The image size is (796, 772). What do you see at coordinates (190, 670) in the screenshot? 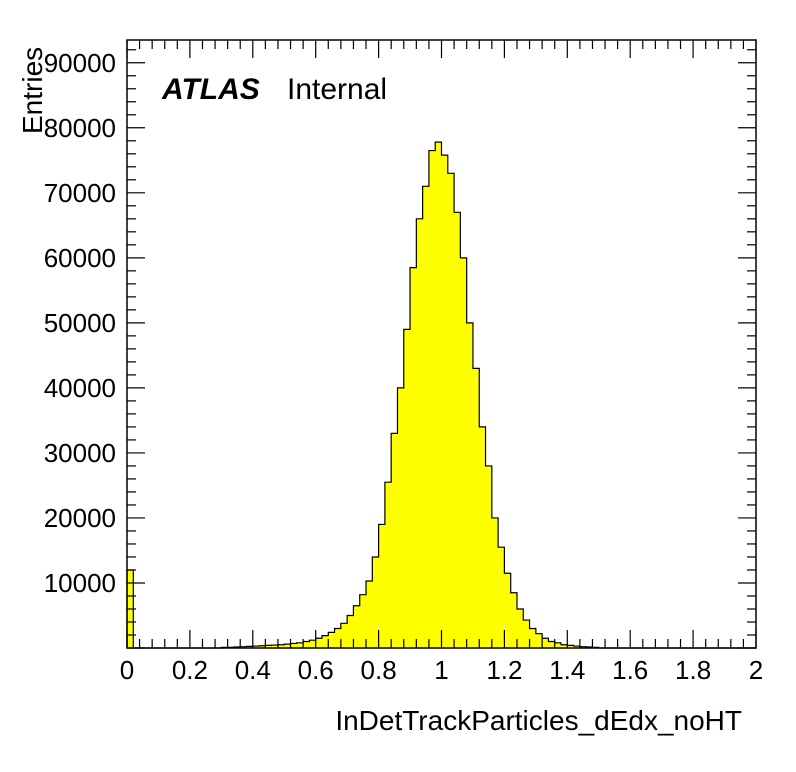
I see `x-tick-label: 0.2` at bounding box center [190, 670].